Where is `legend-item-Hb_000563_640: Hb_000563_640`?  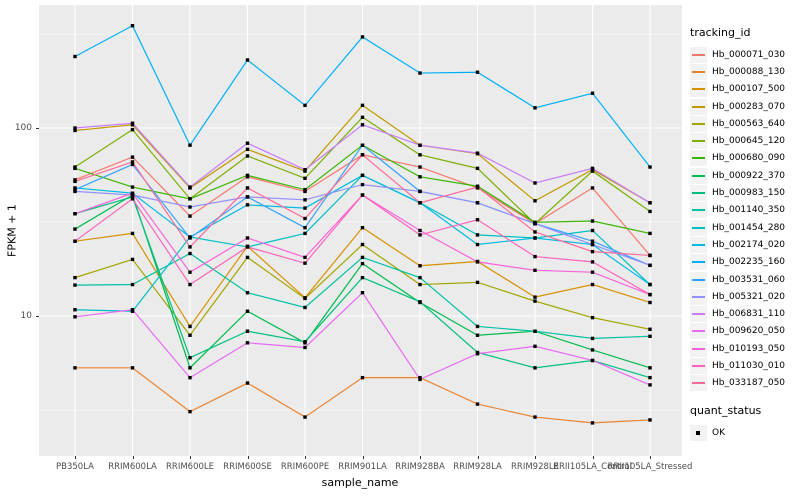 legend-item-Hb_000563_640: Hb_000563_640 is located at coordinates (745, 123).